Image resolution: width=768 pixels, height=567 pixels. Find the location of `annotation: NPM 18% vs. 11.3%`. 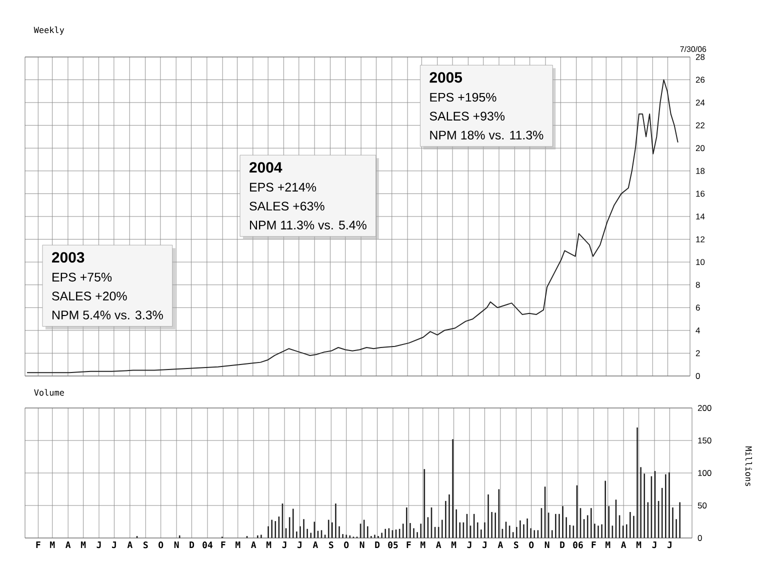

annotation: NPM 18% vs. 11.3% is located at coordinates (487, 135).